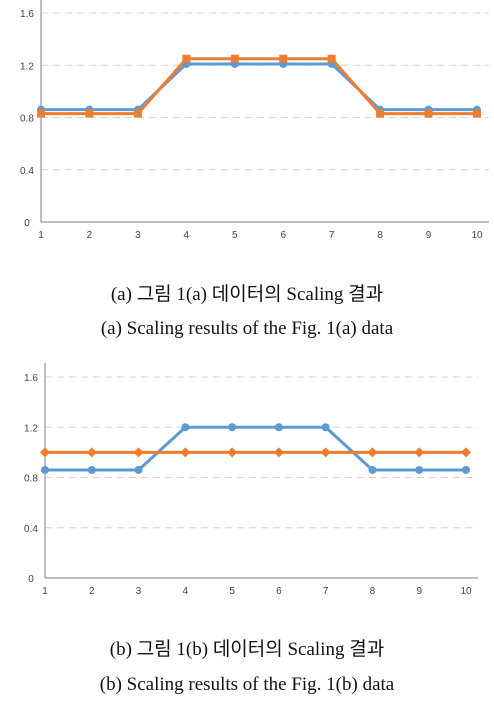 Image resolution: width=494 pixels, height=703 pixels. What do you see at coordinates (247, 294) in the screenshot?
I see `caption-a-korean: (a) 그림 1(a) 데이터의 Scaling 결과` at bounding box center [247, 294].